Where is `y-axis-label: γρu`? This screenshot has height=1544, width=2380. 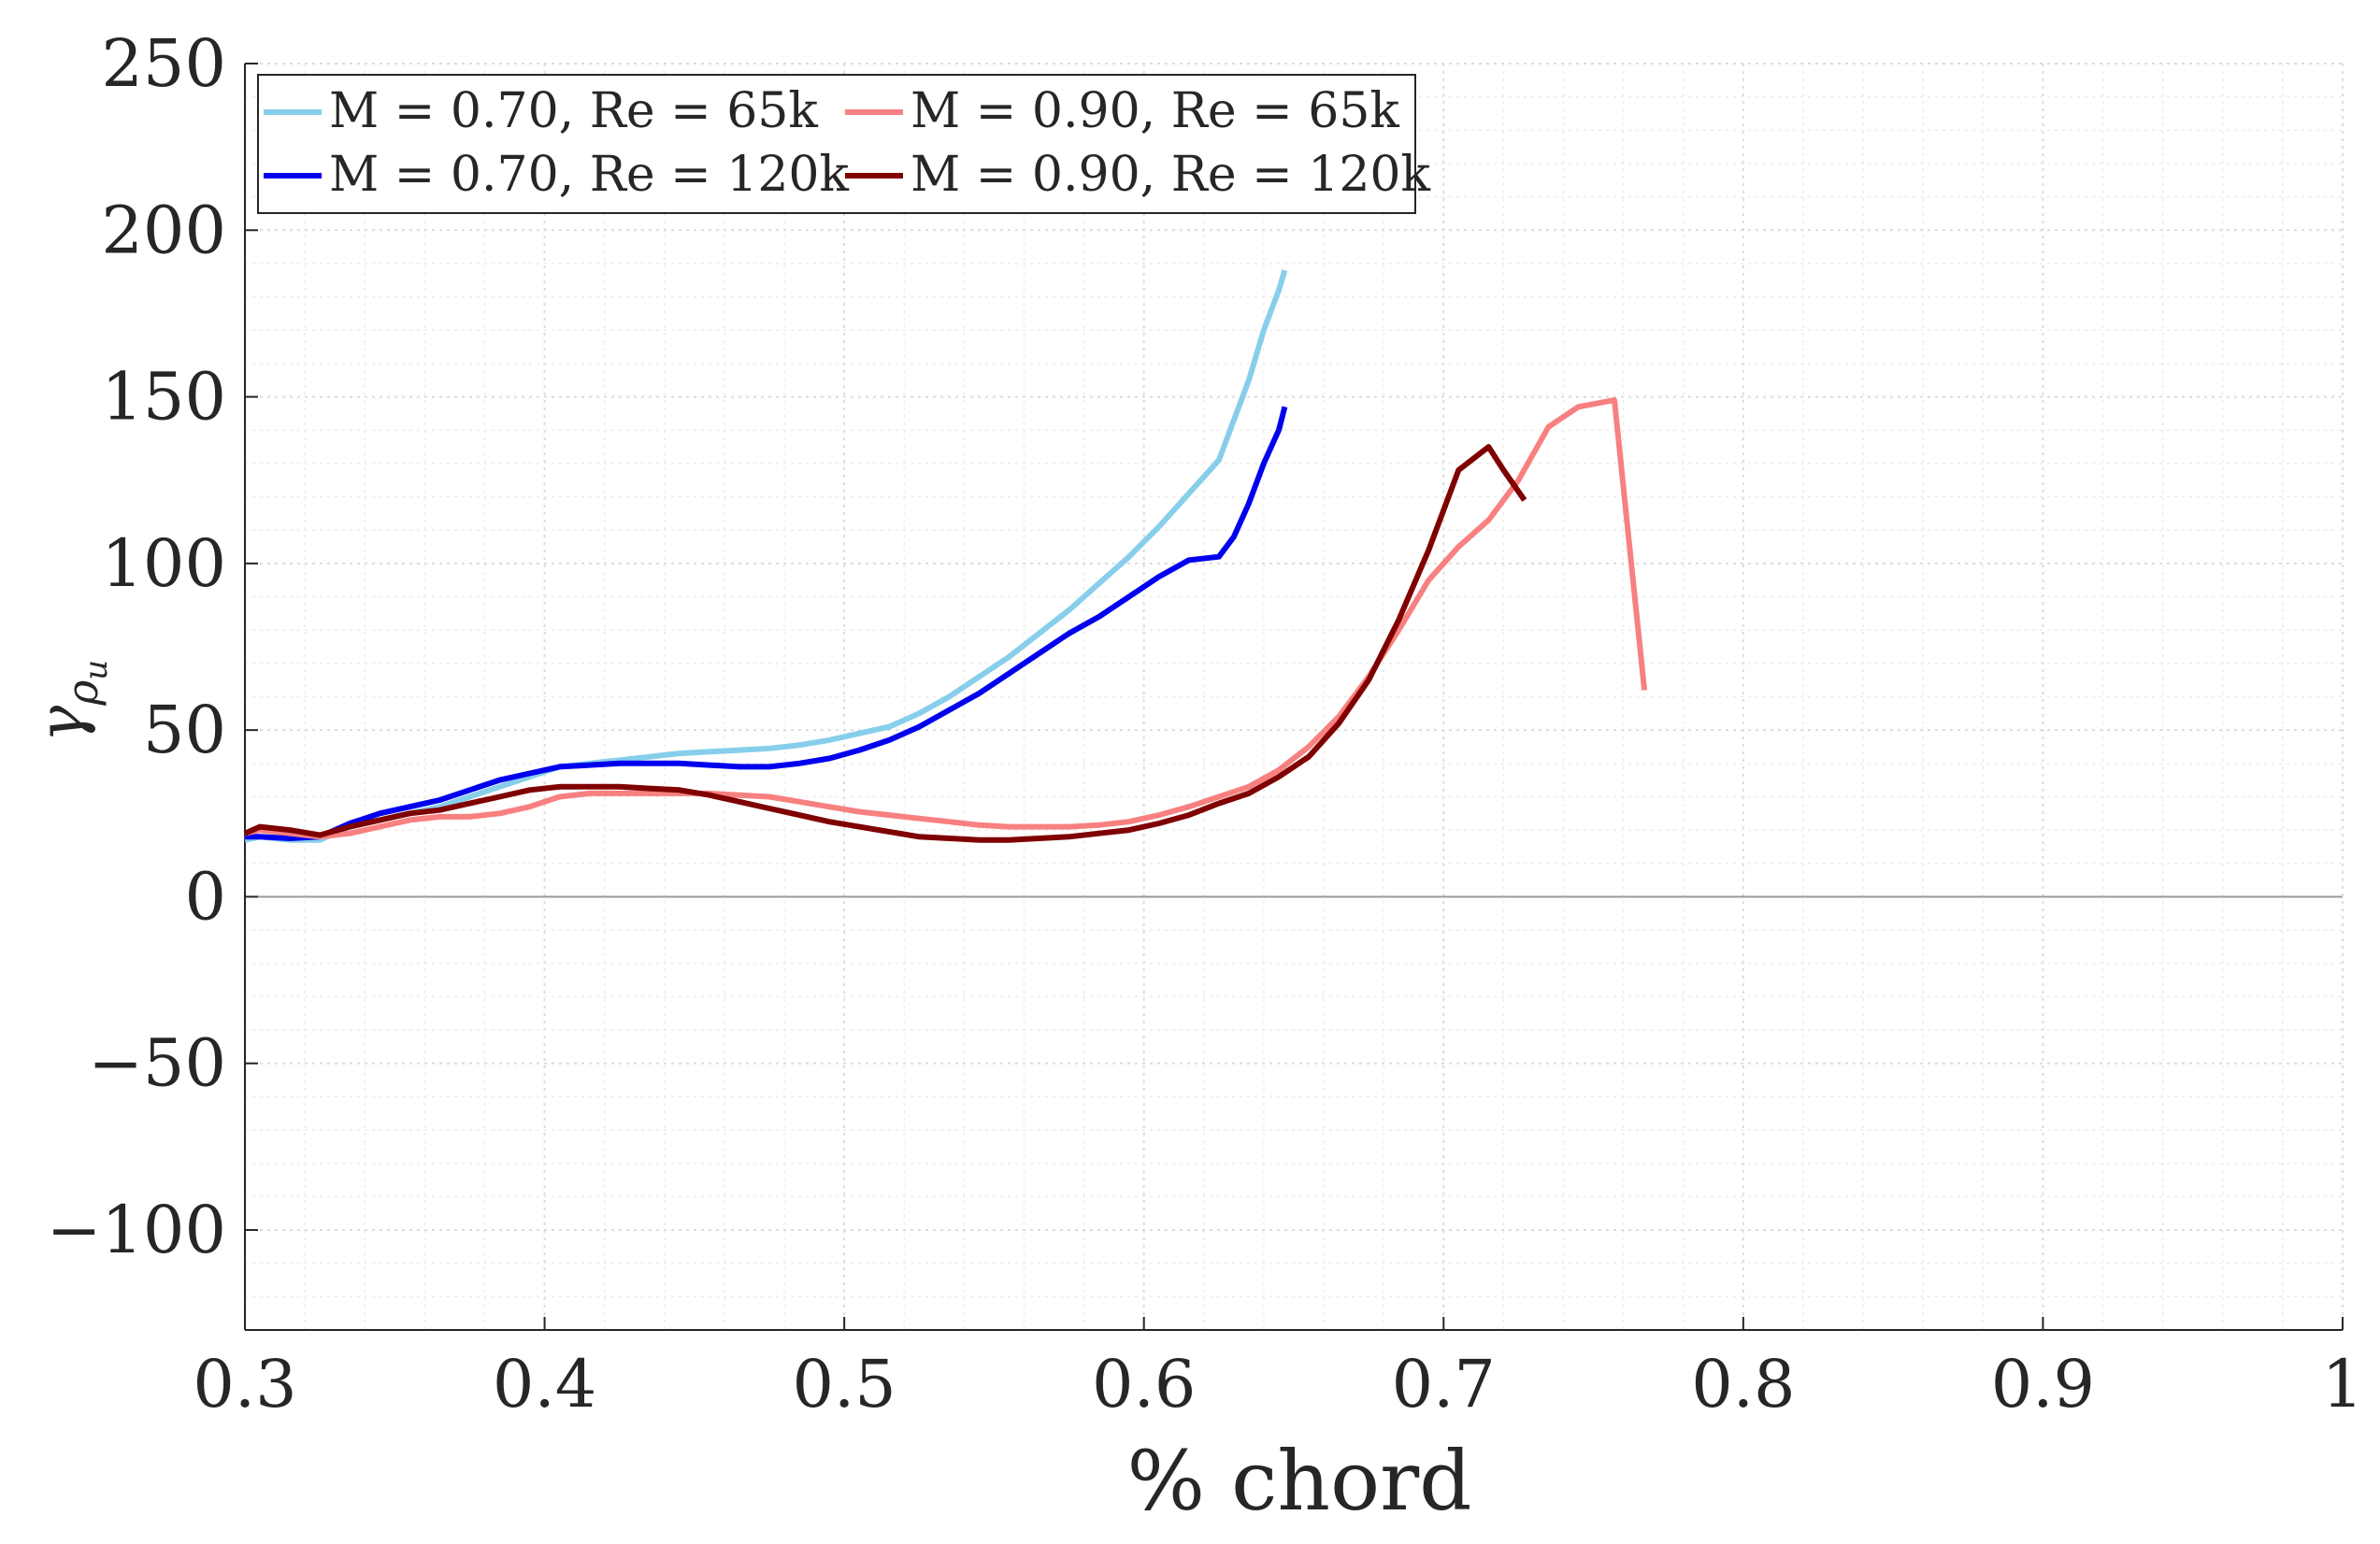
y-axis-label: γρu is located at coordinates (70, 701).